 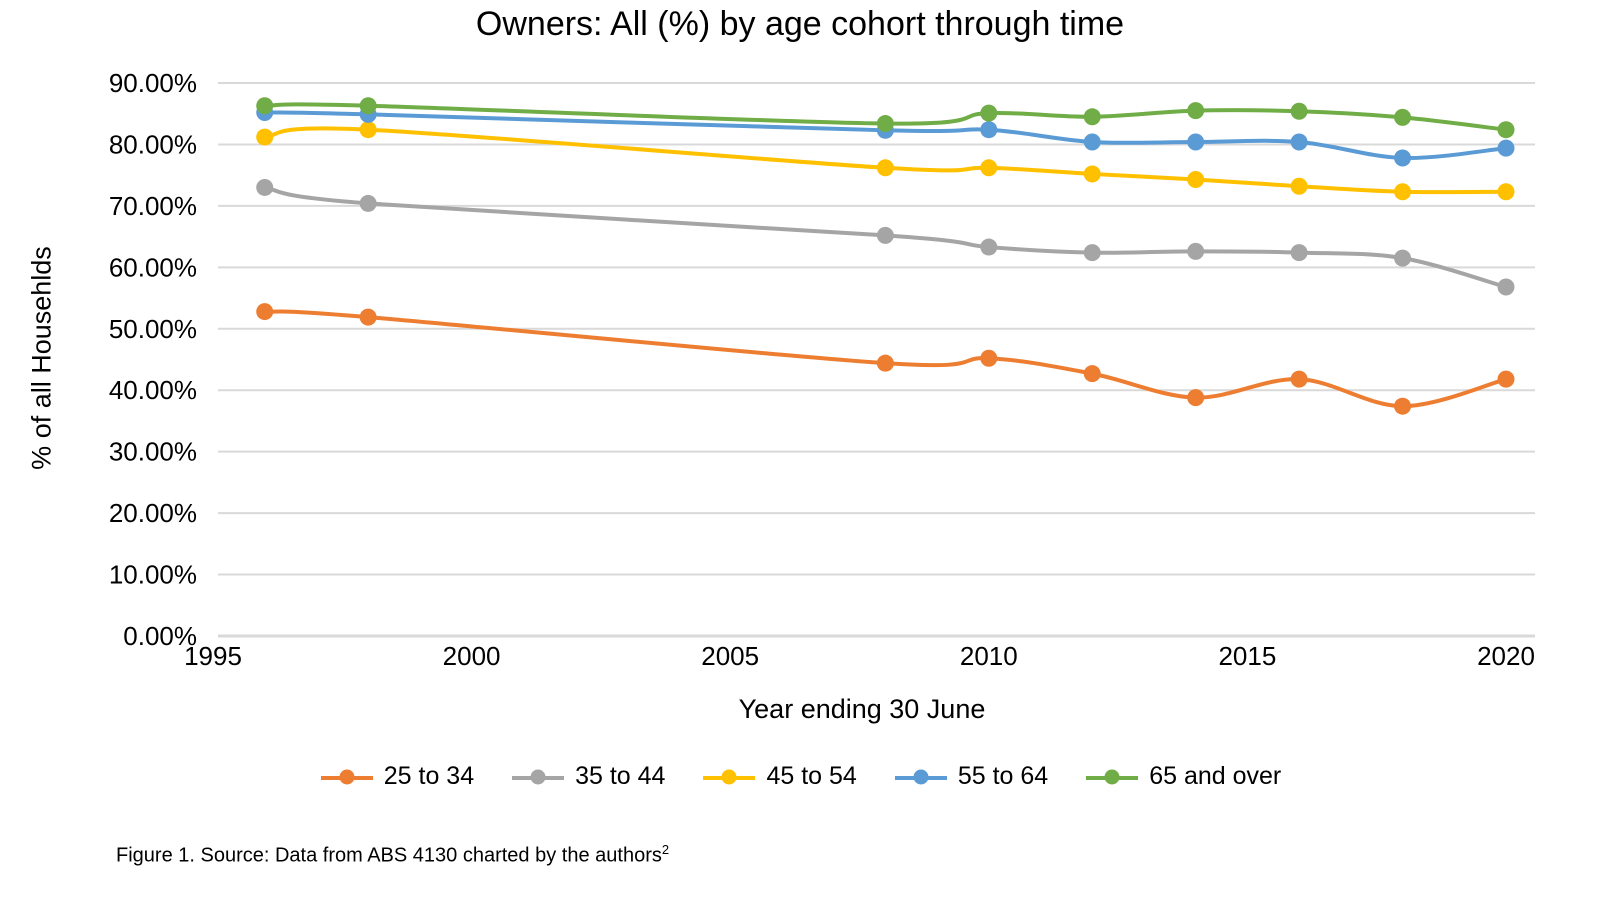 I want to click on figure-caption-superscript: 2, so click(x=665, y=849).